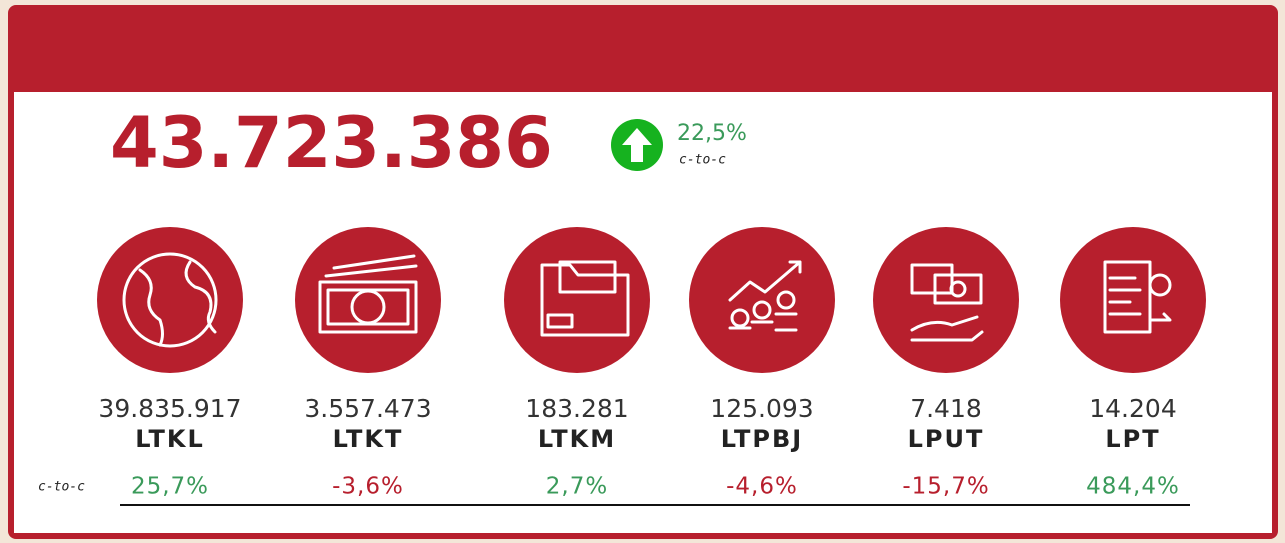 This screenshot has height=543, width=1285. I want to click on up-arrow, so click(637, 145).